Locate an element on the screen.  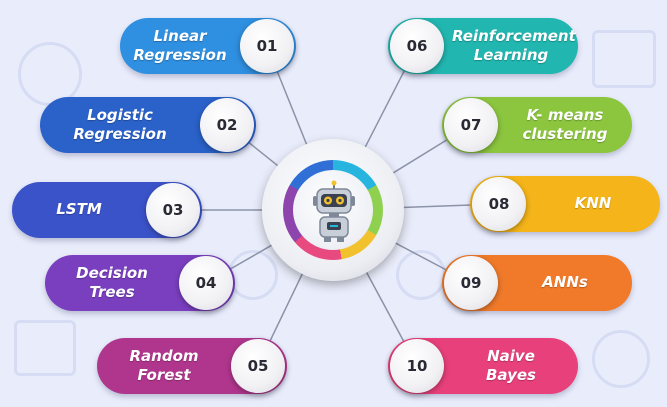
algorithm-pill-10: Naive Bayes 10 is located at coordinates (483, 366).